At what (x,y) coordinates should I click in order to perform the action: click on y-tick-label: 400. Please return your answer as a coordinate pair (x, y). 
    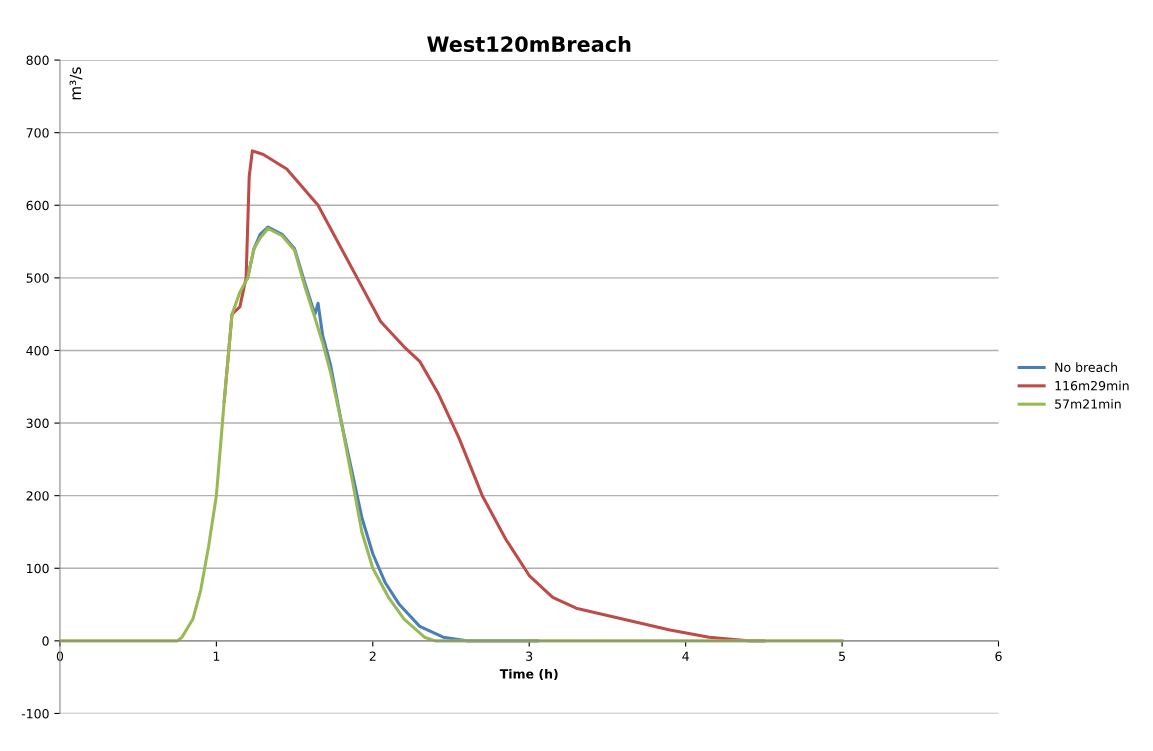
    Looking at the image, I should click on (37, 350).